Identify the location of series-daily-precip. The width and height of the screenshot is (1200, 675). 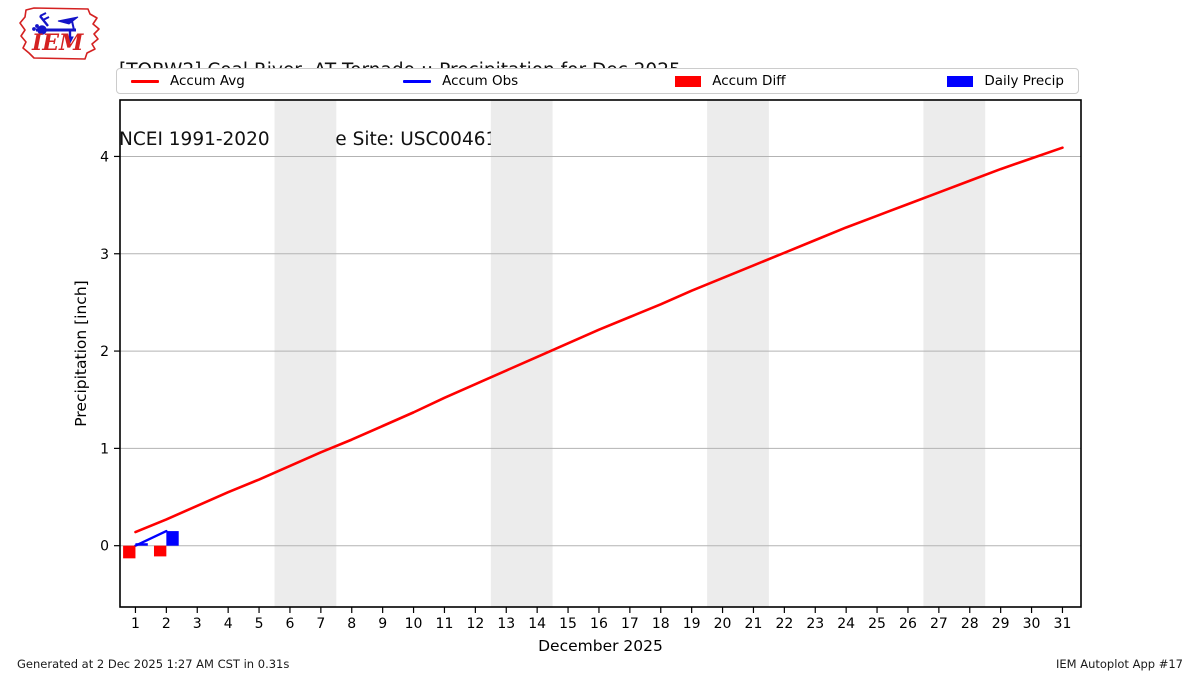
(157, 538).